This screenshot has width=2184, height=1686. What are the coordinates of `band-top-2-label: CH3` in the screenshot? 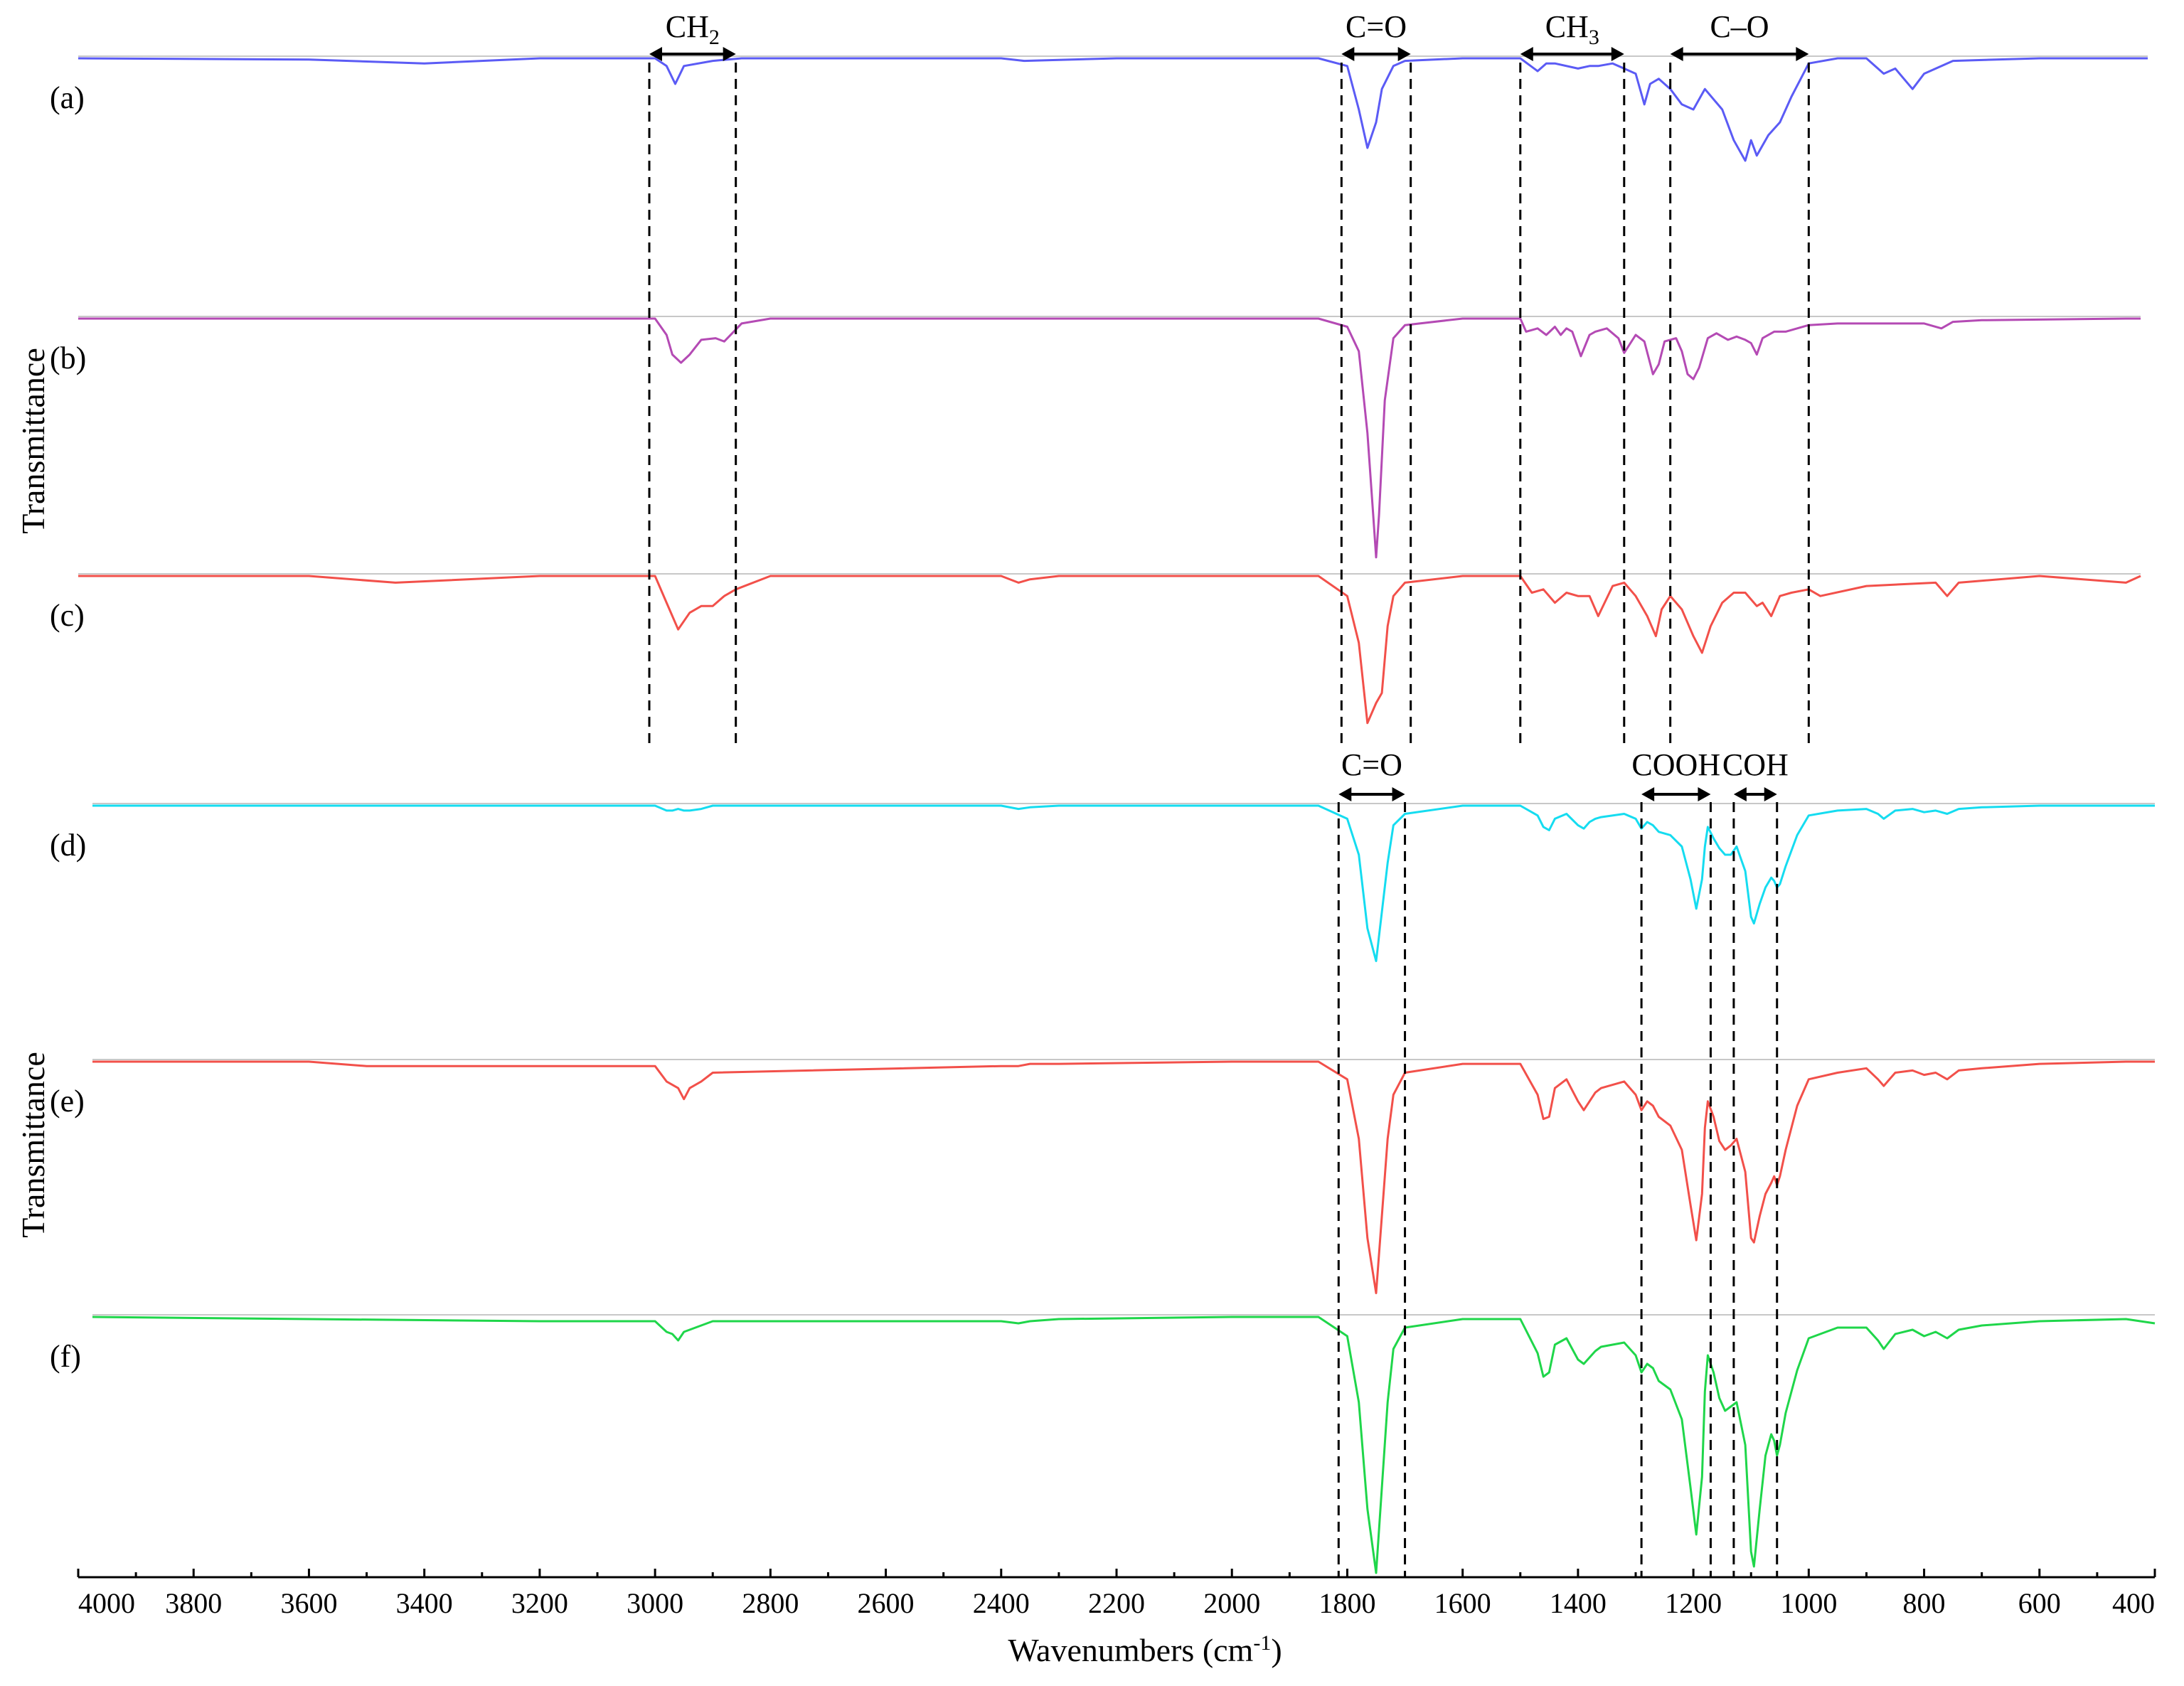 It's located at (1572, 29).